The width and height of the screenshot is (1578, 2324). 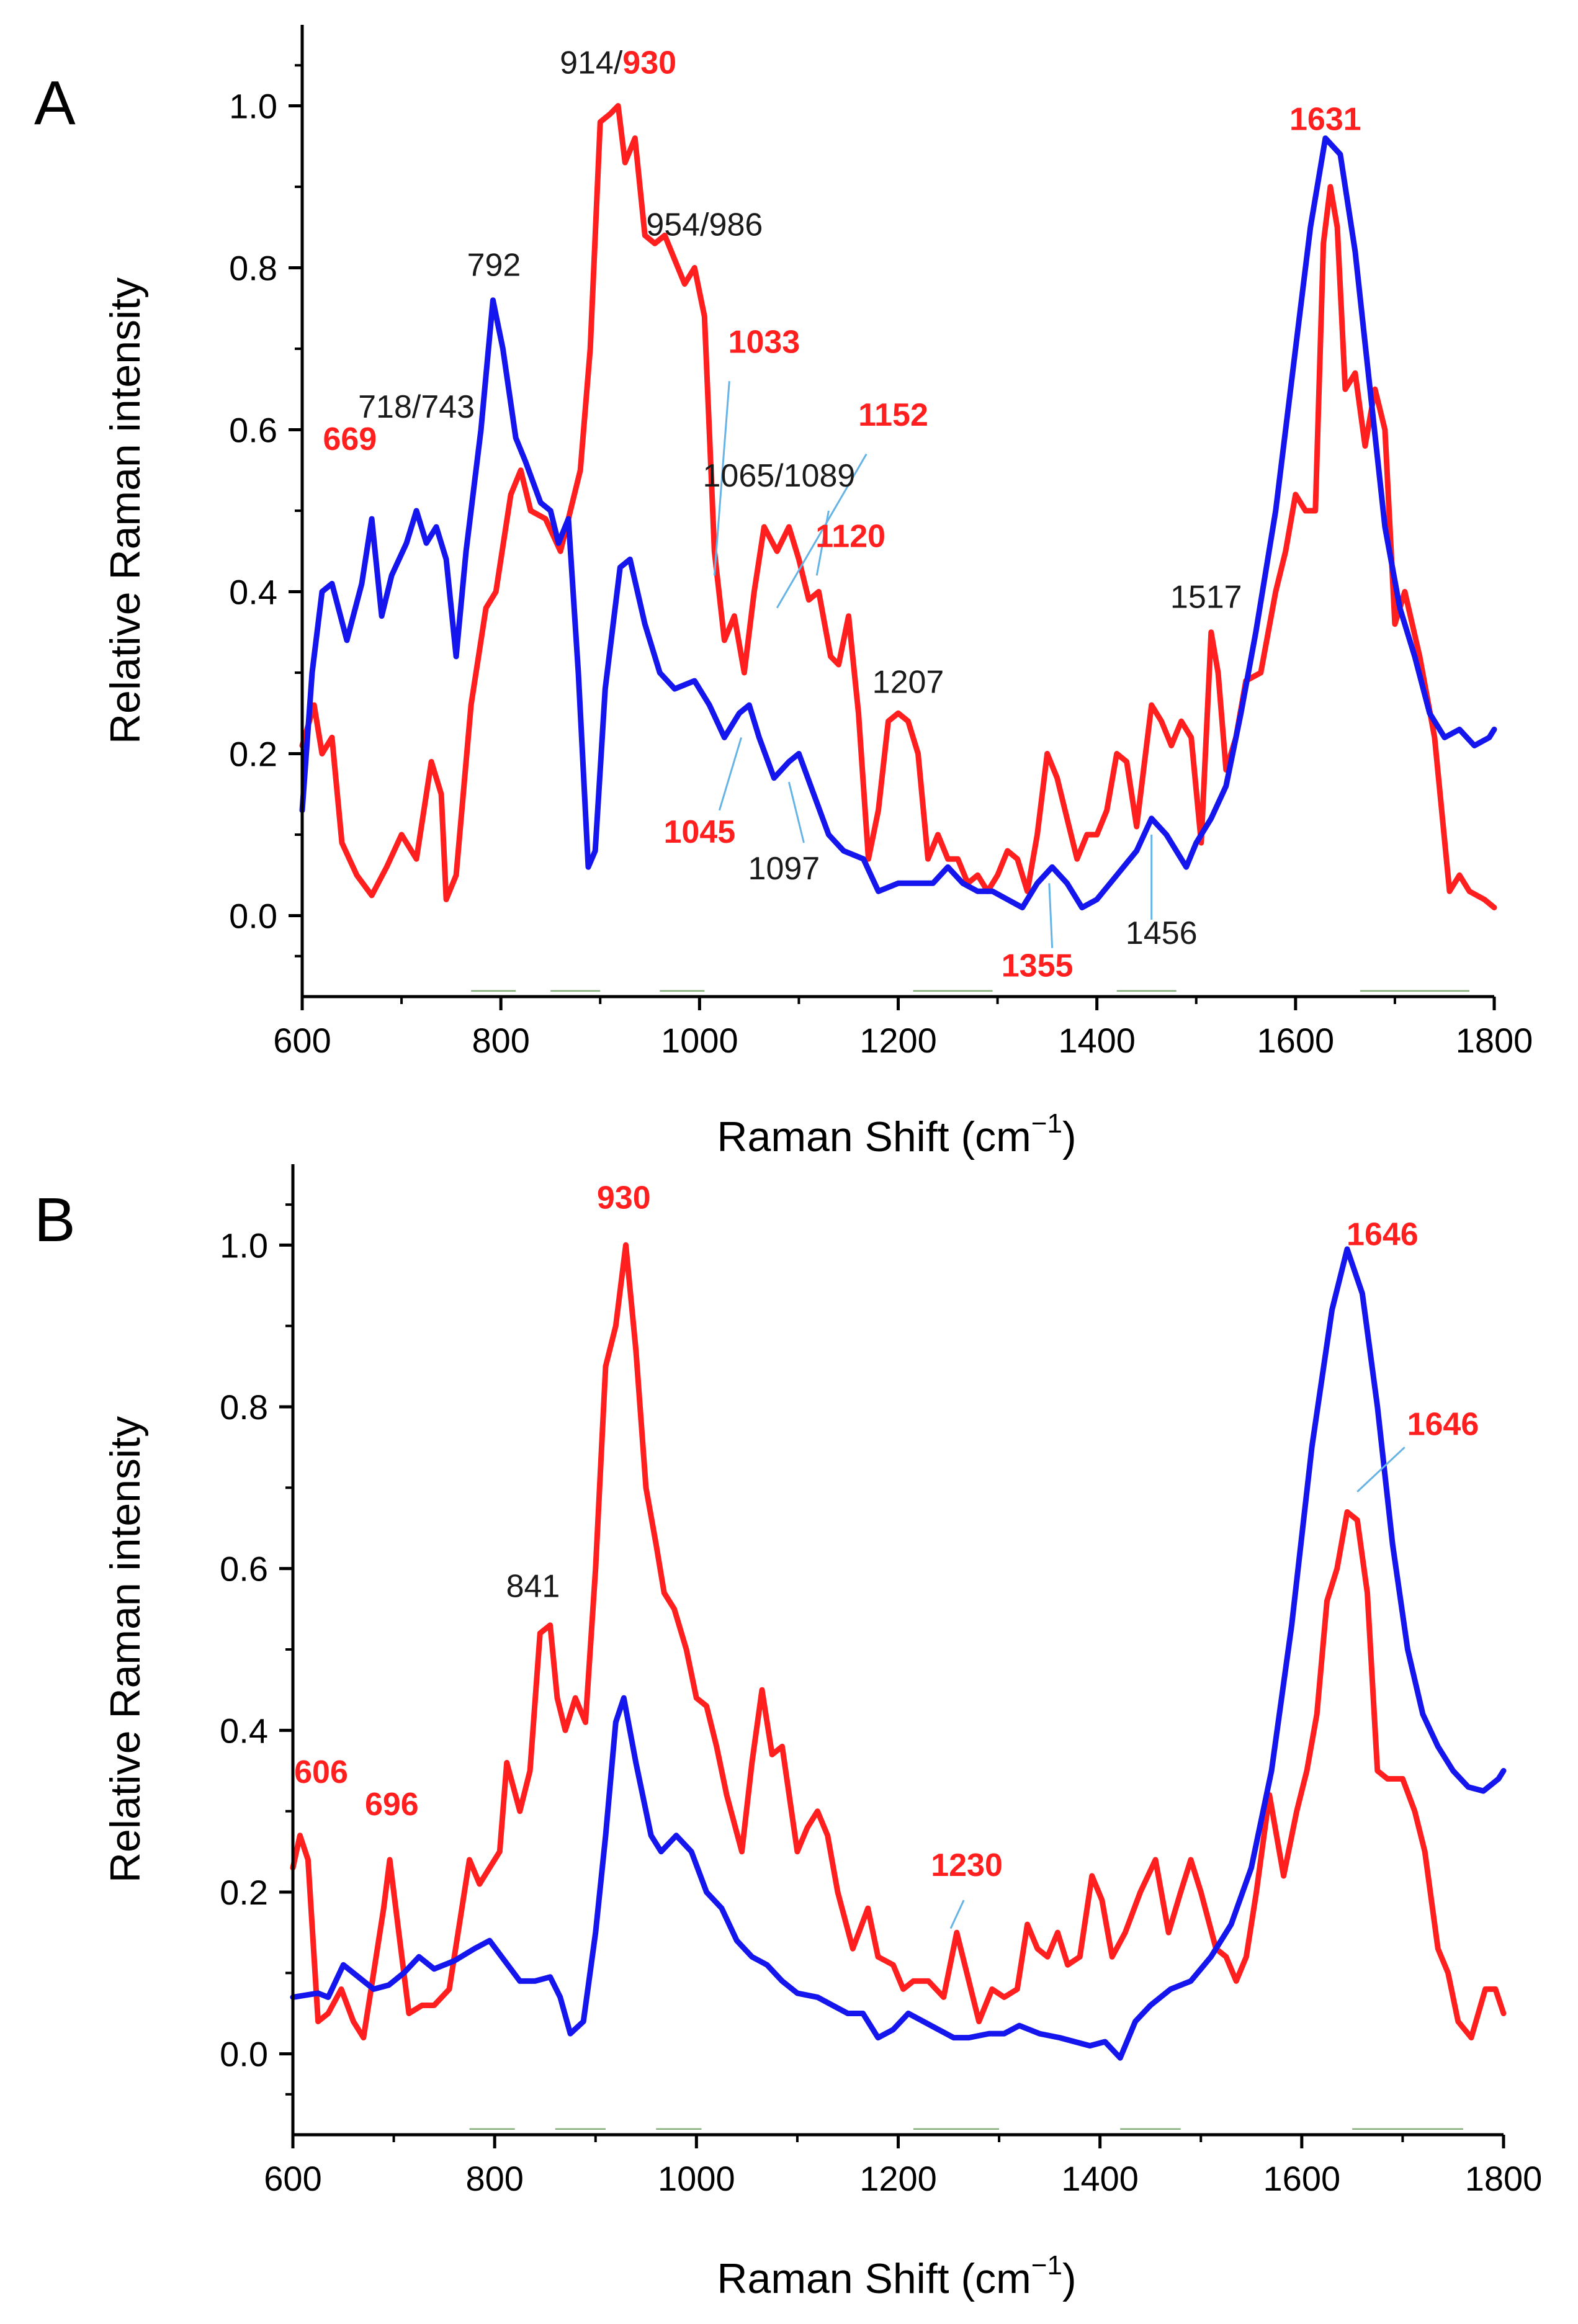 What do you see at coordinates (700, 1040) in the screenshot?
I see `panel-a-x-tick-label: 1000` at bounding box center [700, 1040].